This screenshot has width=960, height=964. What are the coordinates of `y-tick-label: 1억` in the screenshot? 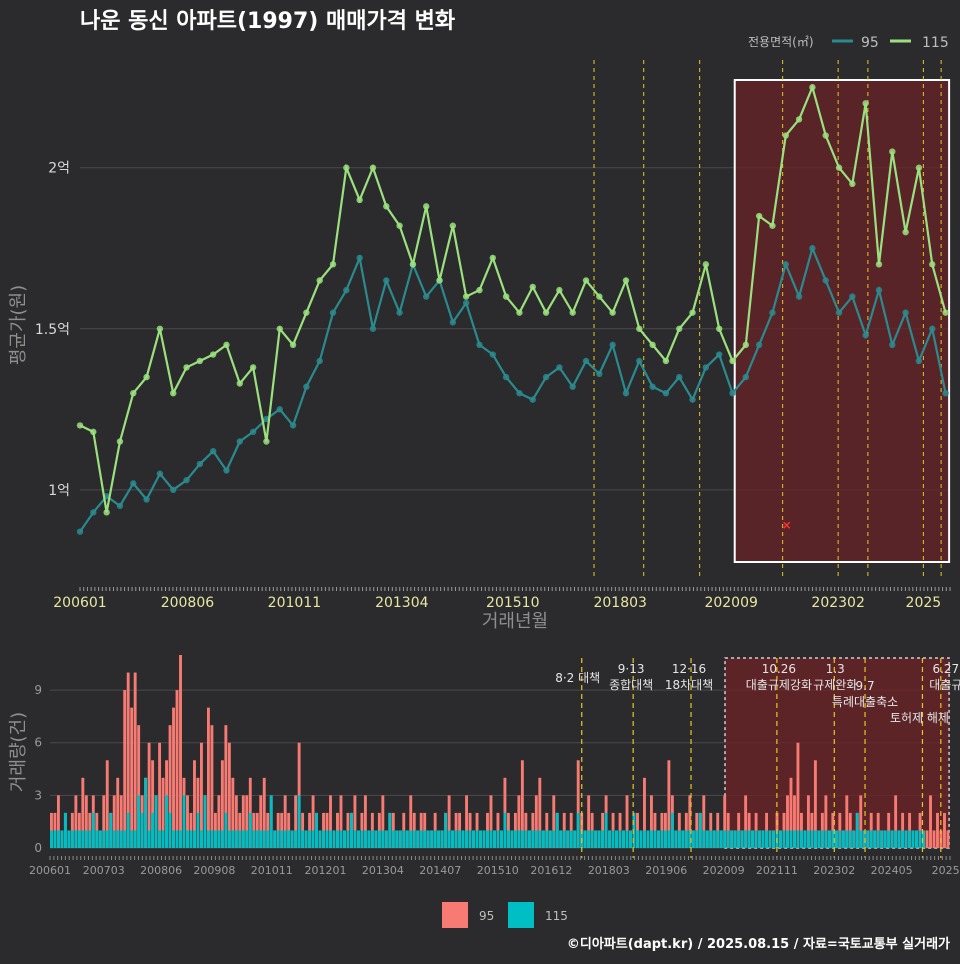 It's located at (59, 491).